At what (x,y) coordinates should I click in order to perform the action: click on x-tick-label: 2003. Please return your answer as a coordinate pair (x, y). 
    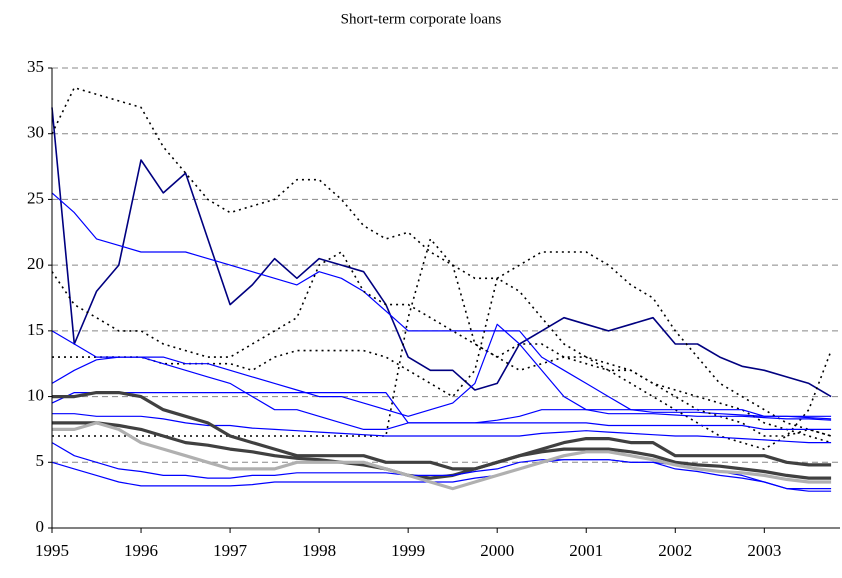
    Looking at the image, I should click on (764, 550).